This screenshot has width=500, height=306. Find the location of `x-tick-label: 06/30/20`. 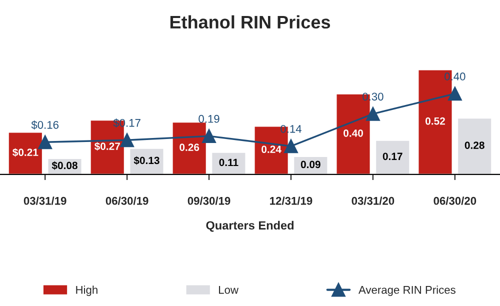

x-tick-label: 06/30/20 is located at coordinates (455, 200).